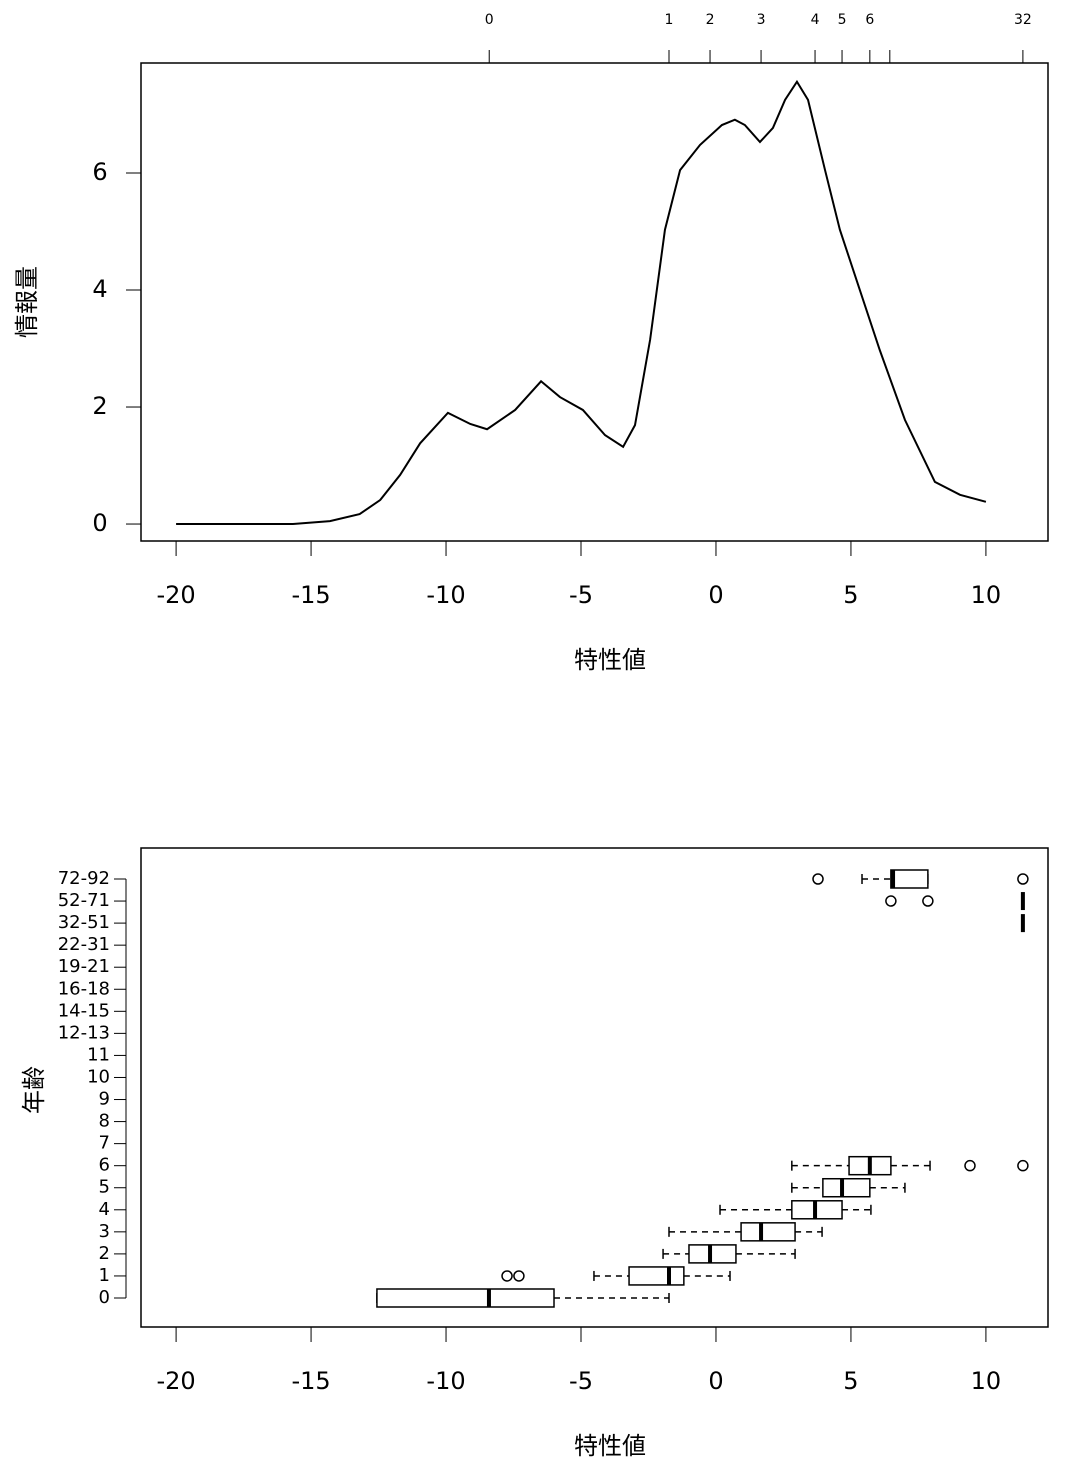 This screenshot has width=1075, height=1464. What do you see at coordinates (104, 1187) in the screenshot?
I see `y-tick-label: 5` at bounding box center [104, 1187].